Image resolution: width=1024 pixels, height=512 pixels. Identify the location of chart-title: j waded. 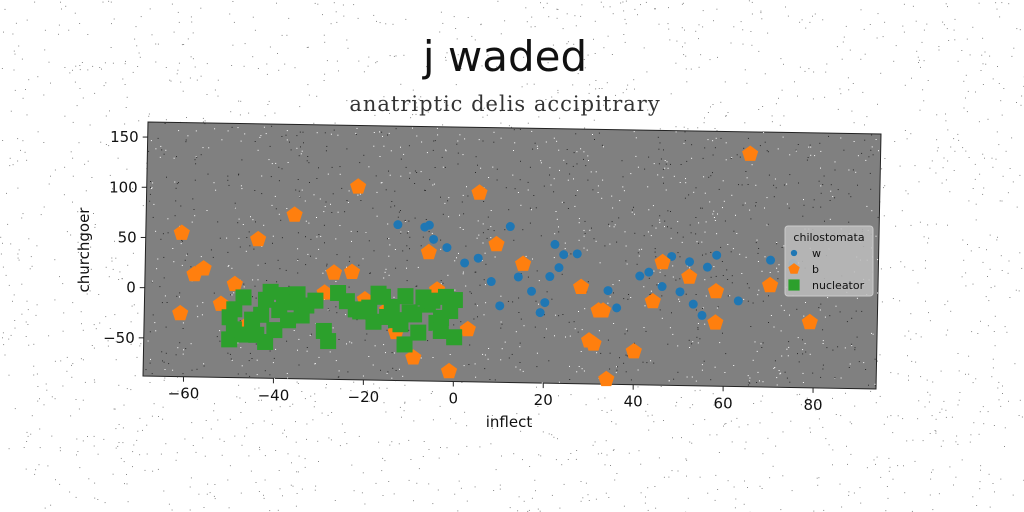
(505, 56).